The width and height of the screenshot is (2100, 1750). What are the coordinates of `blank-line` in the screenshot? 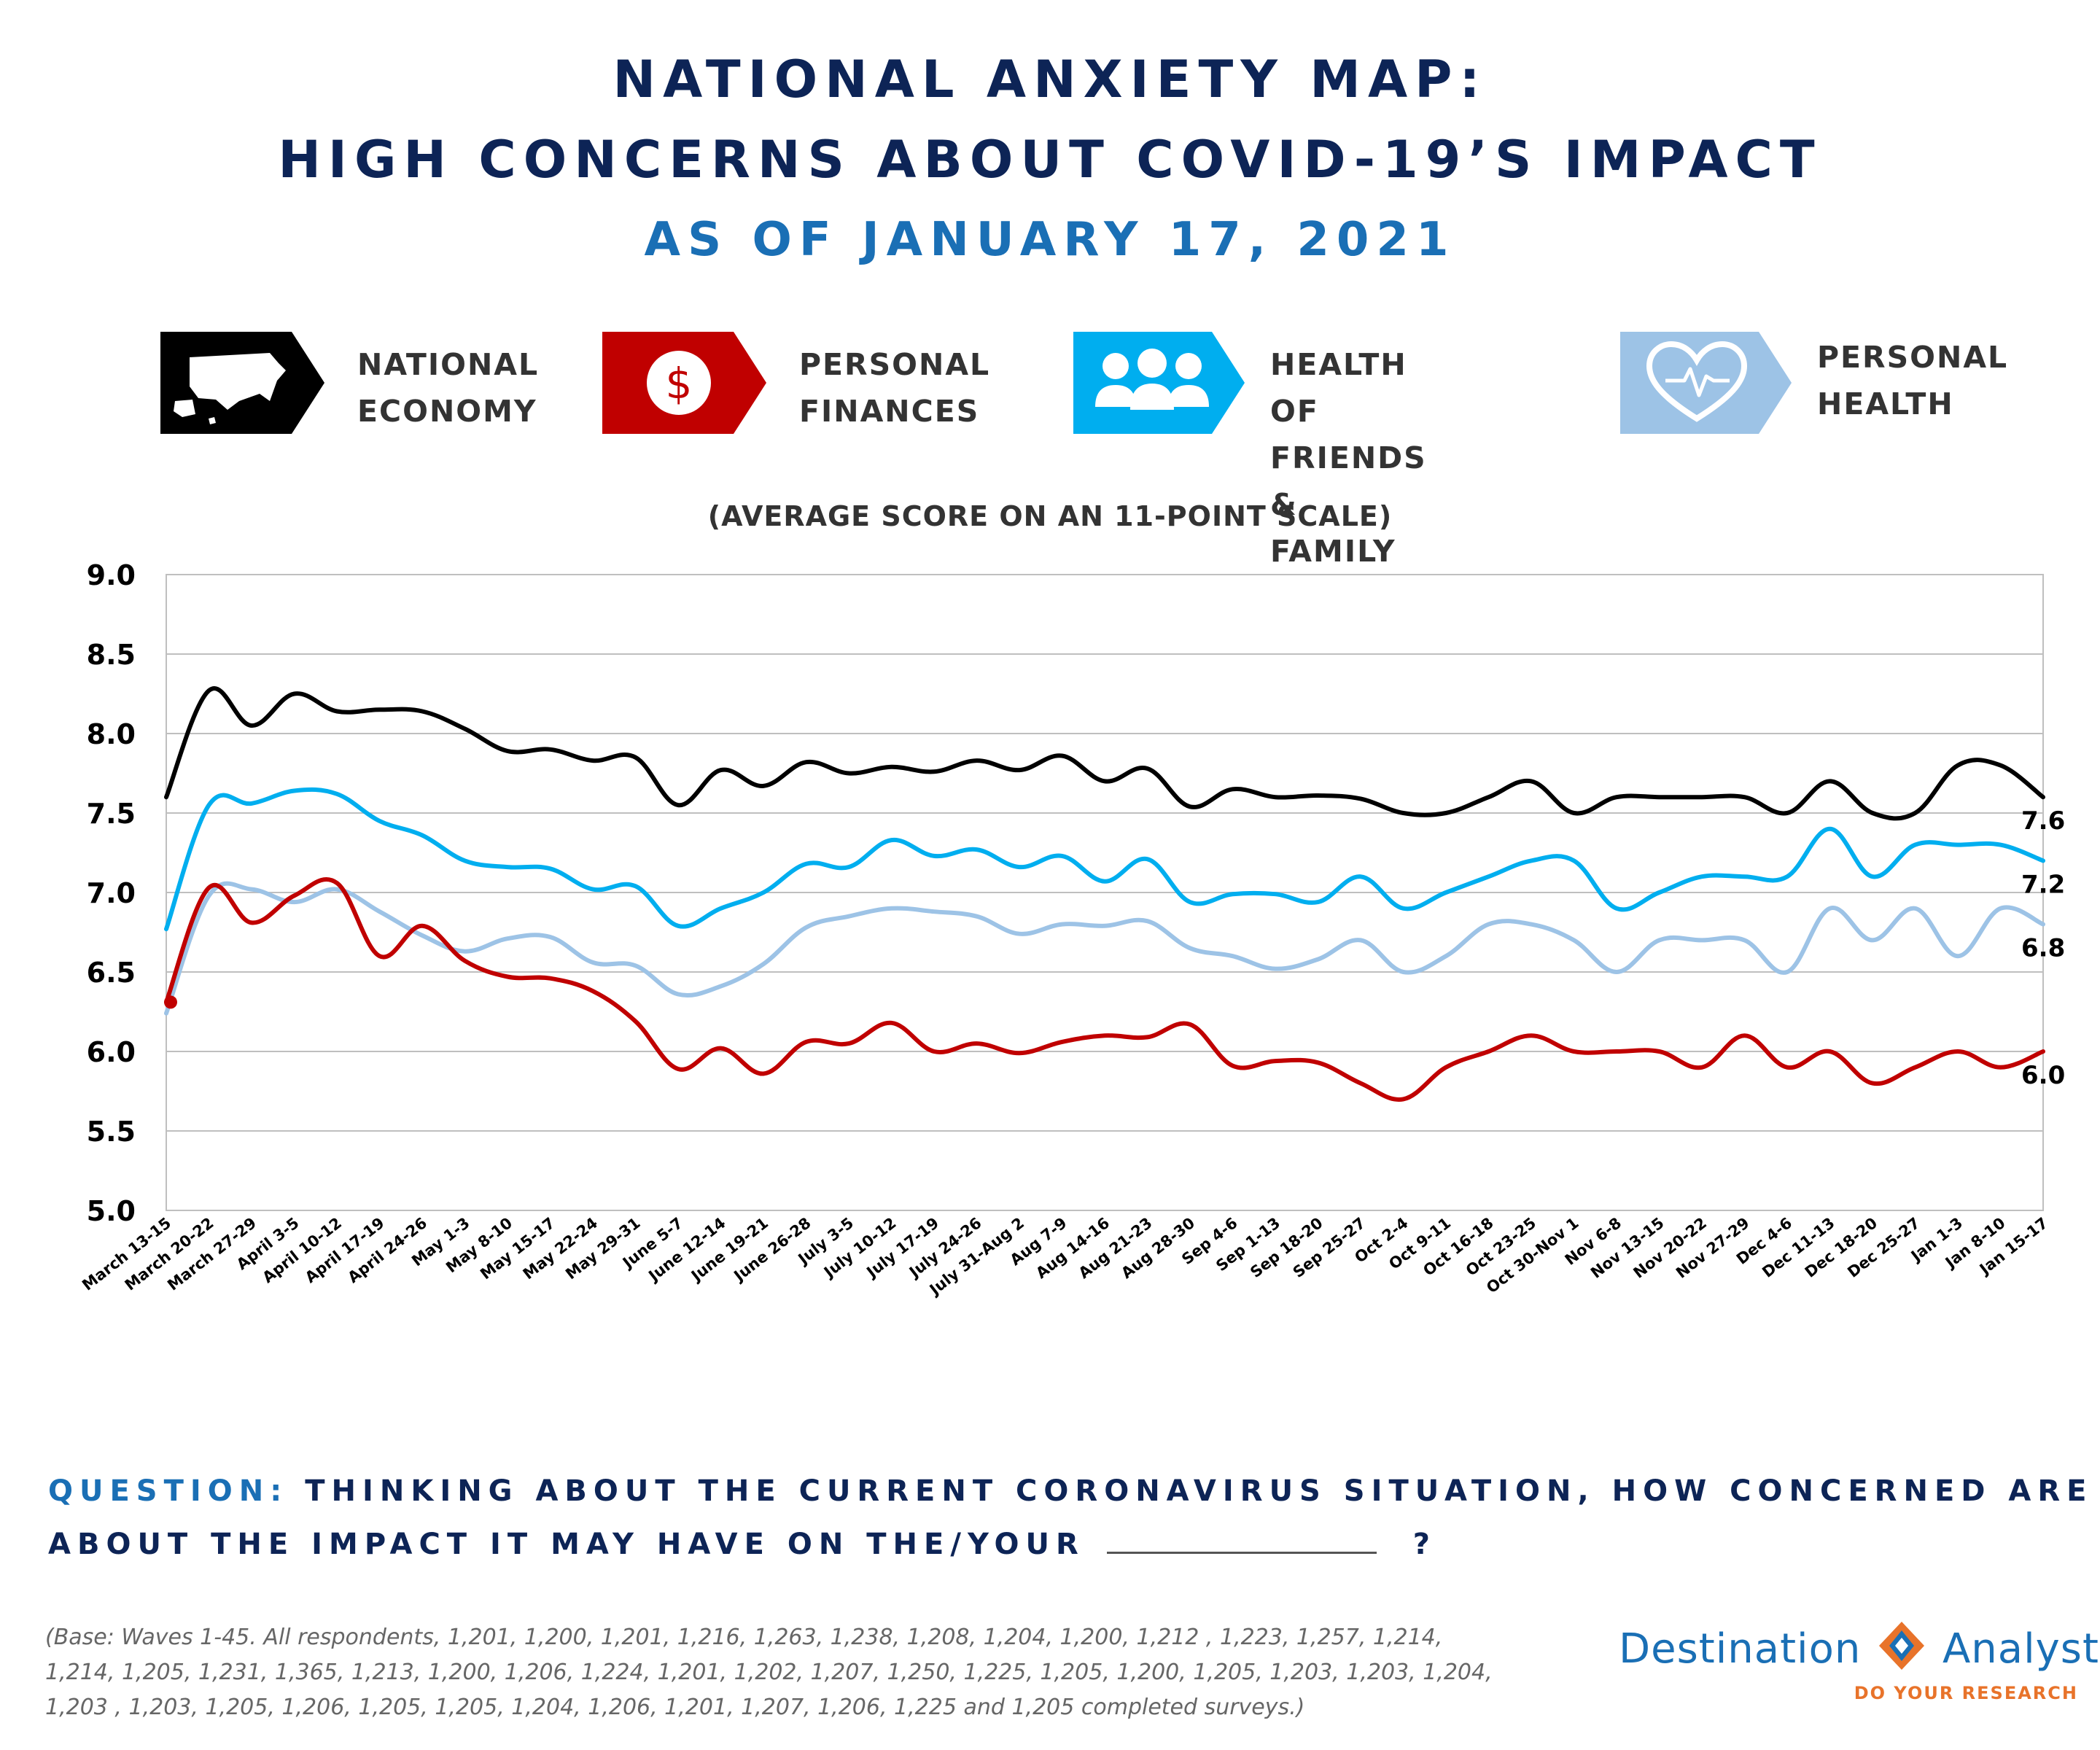 It's located at (1241, 1540).